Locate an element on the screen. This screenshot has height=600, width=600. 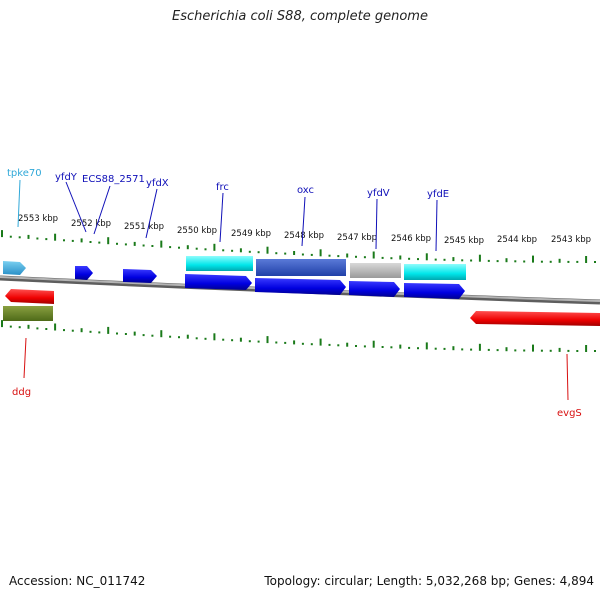
gene-label-yfdE: yfdE is located at coordinates (438, 194).